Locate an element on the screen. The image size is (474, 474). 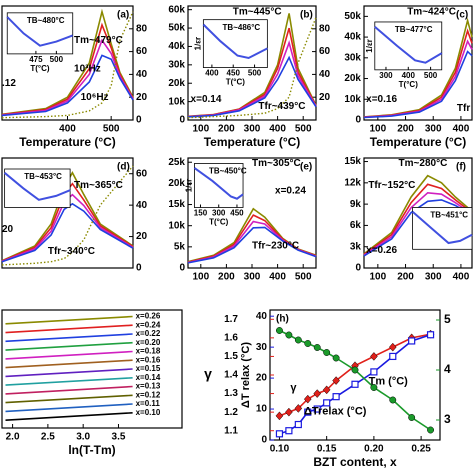
inset-tick-label: 400 is located at coordinates (212, 73).